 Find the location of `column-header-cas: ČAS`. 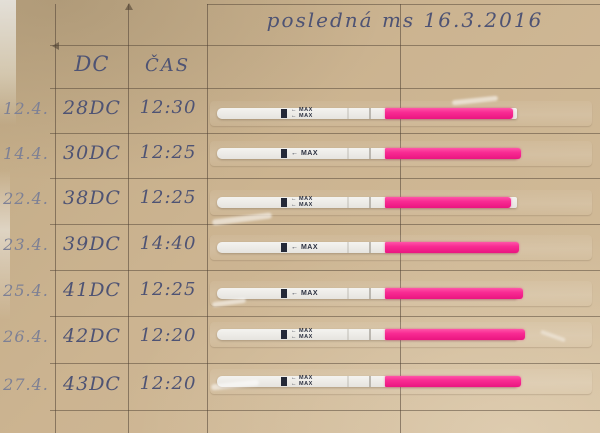

column-header-cas: ČAS is located at coordinates (167, 65).